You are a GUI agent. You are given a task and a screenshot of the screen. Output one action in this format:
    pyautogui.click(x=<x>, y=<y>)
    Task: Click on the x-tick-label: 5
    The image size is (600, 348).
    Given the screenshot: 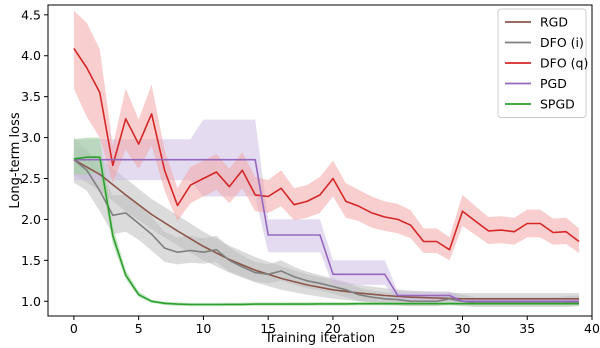 What is the action you would take?
    pyautogui.click(x=139, y=328)
    